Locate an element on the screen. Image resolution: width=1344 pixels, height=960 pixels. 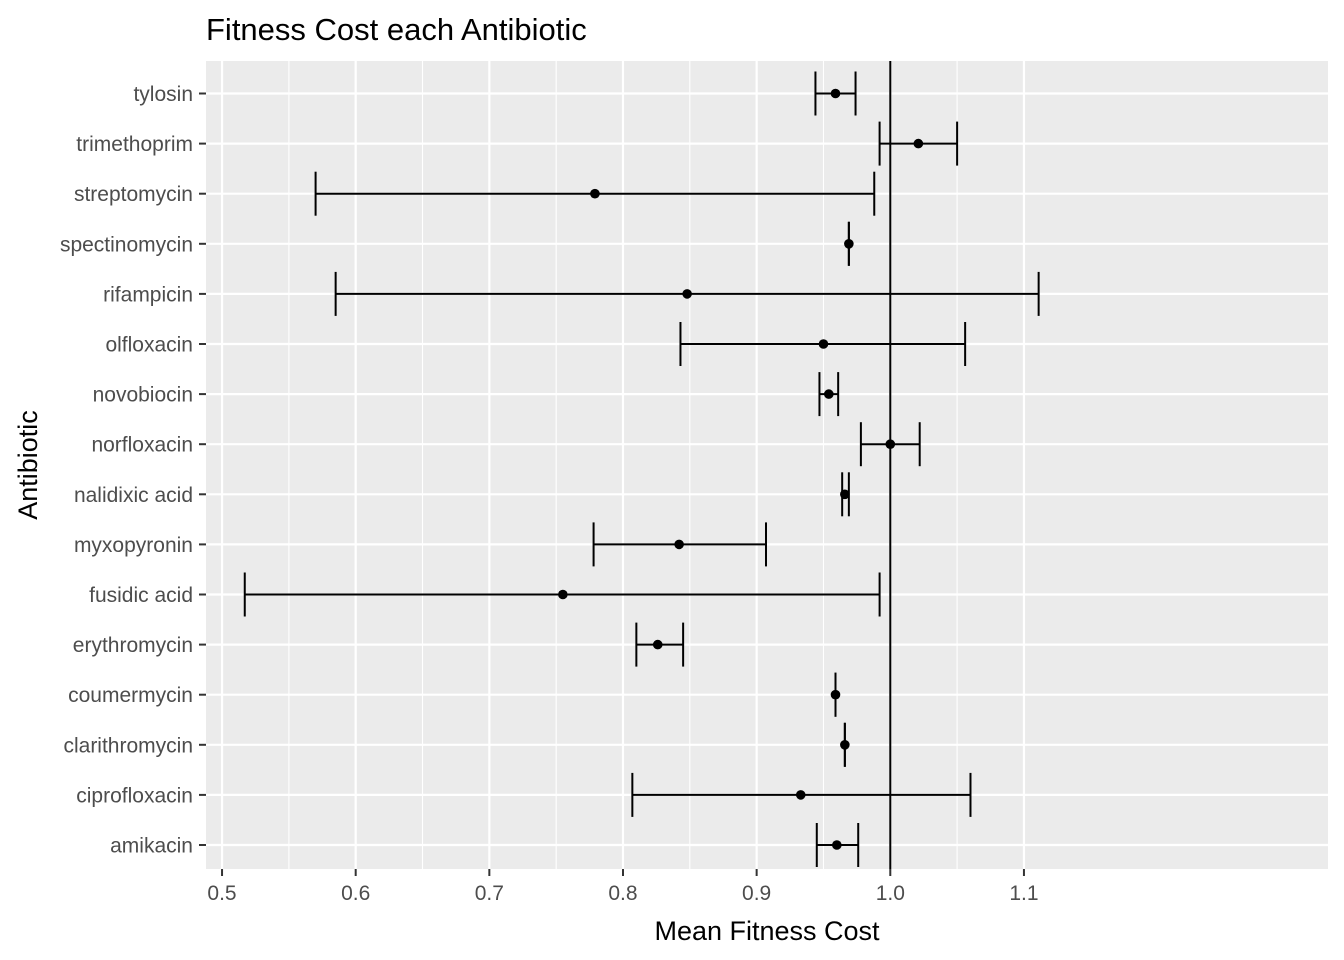
point-tylosin is located at coordinates (835, 93).